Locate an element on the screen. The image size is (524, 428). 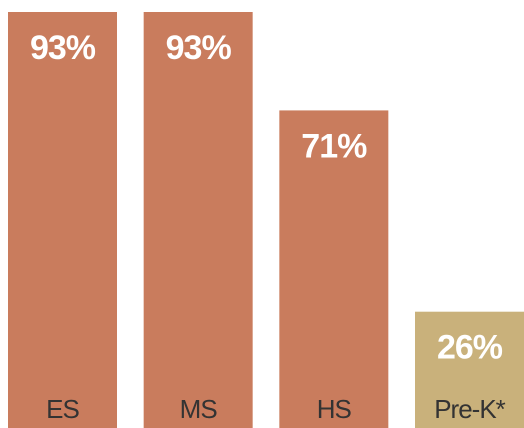
category-label: MS is located at coordinates (199, 409).